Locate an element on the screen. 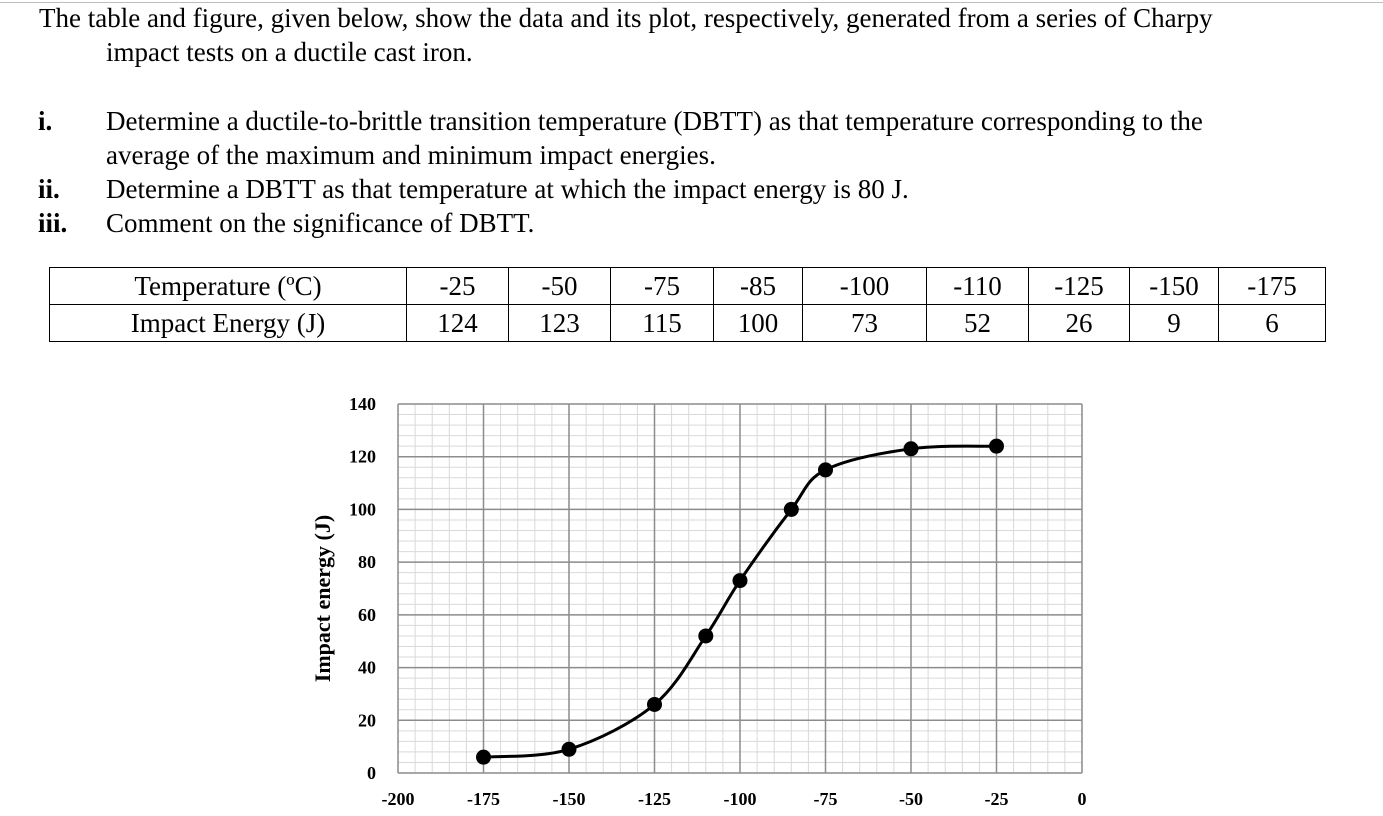 The width and height of the screenshot is (1383, 816). table-cell: -25 is located at coordinates (457, 286).